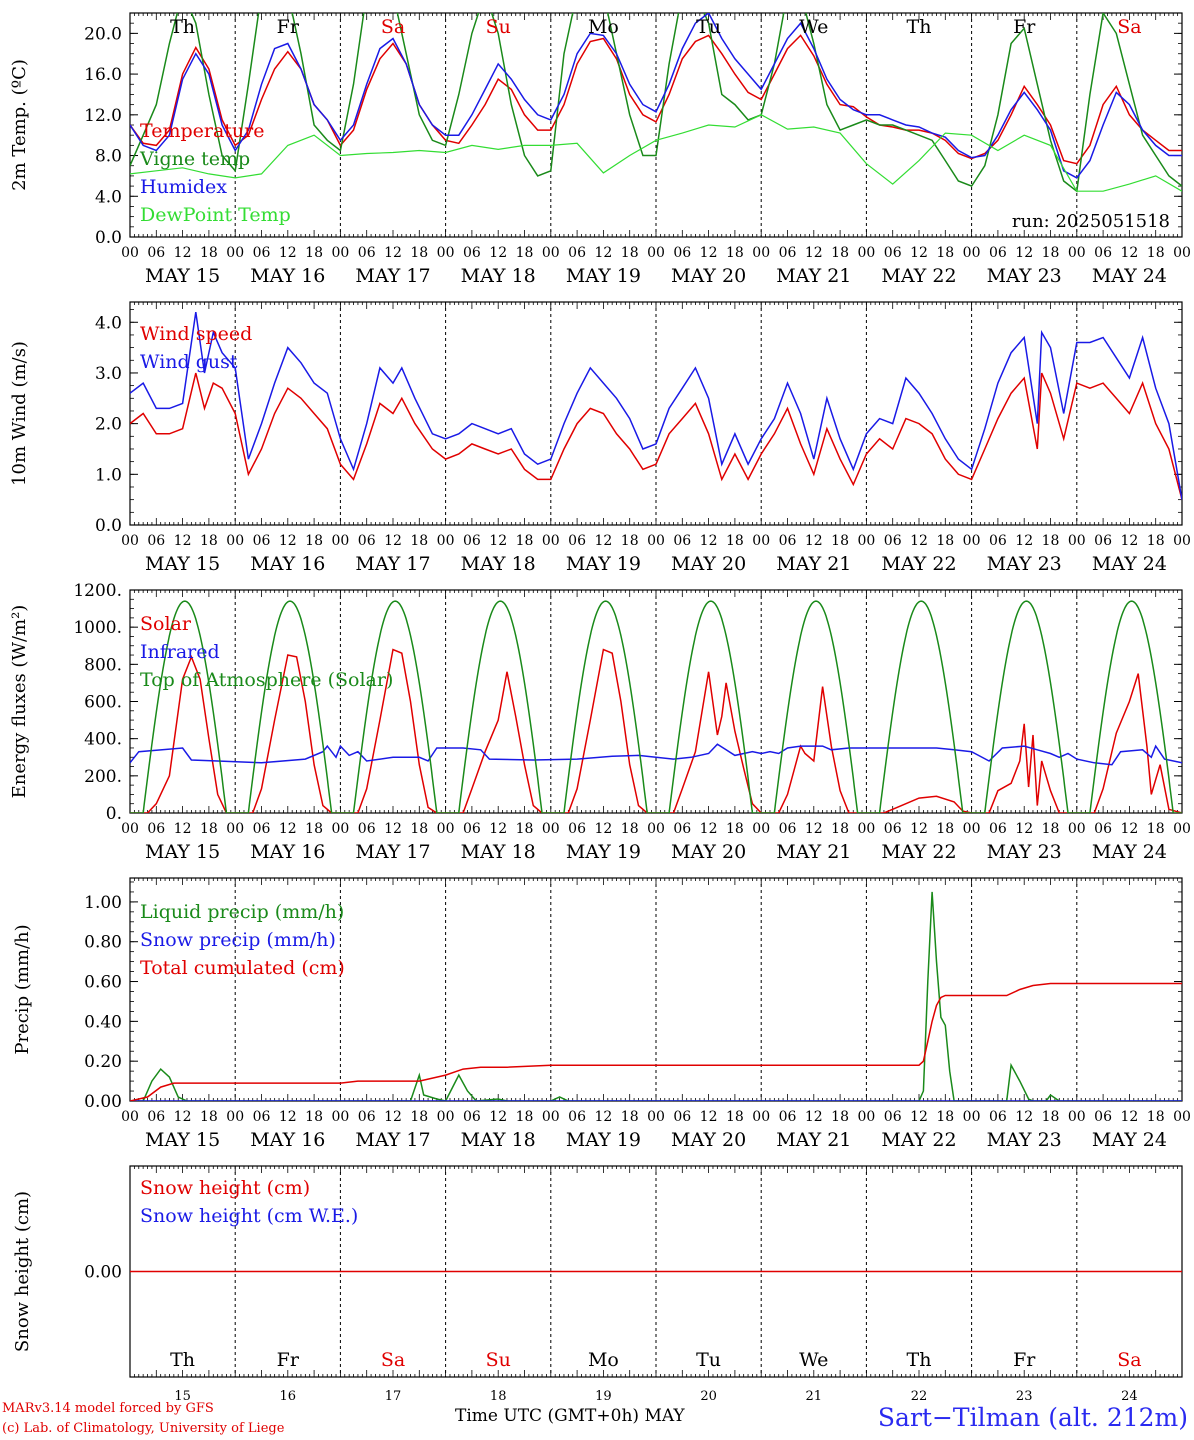  What do you see at coordinates (1024, 1360) in the screenshot?
I see `weekday-label: Fr` at bounding box center [1024, 1360].